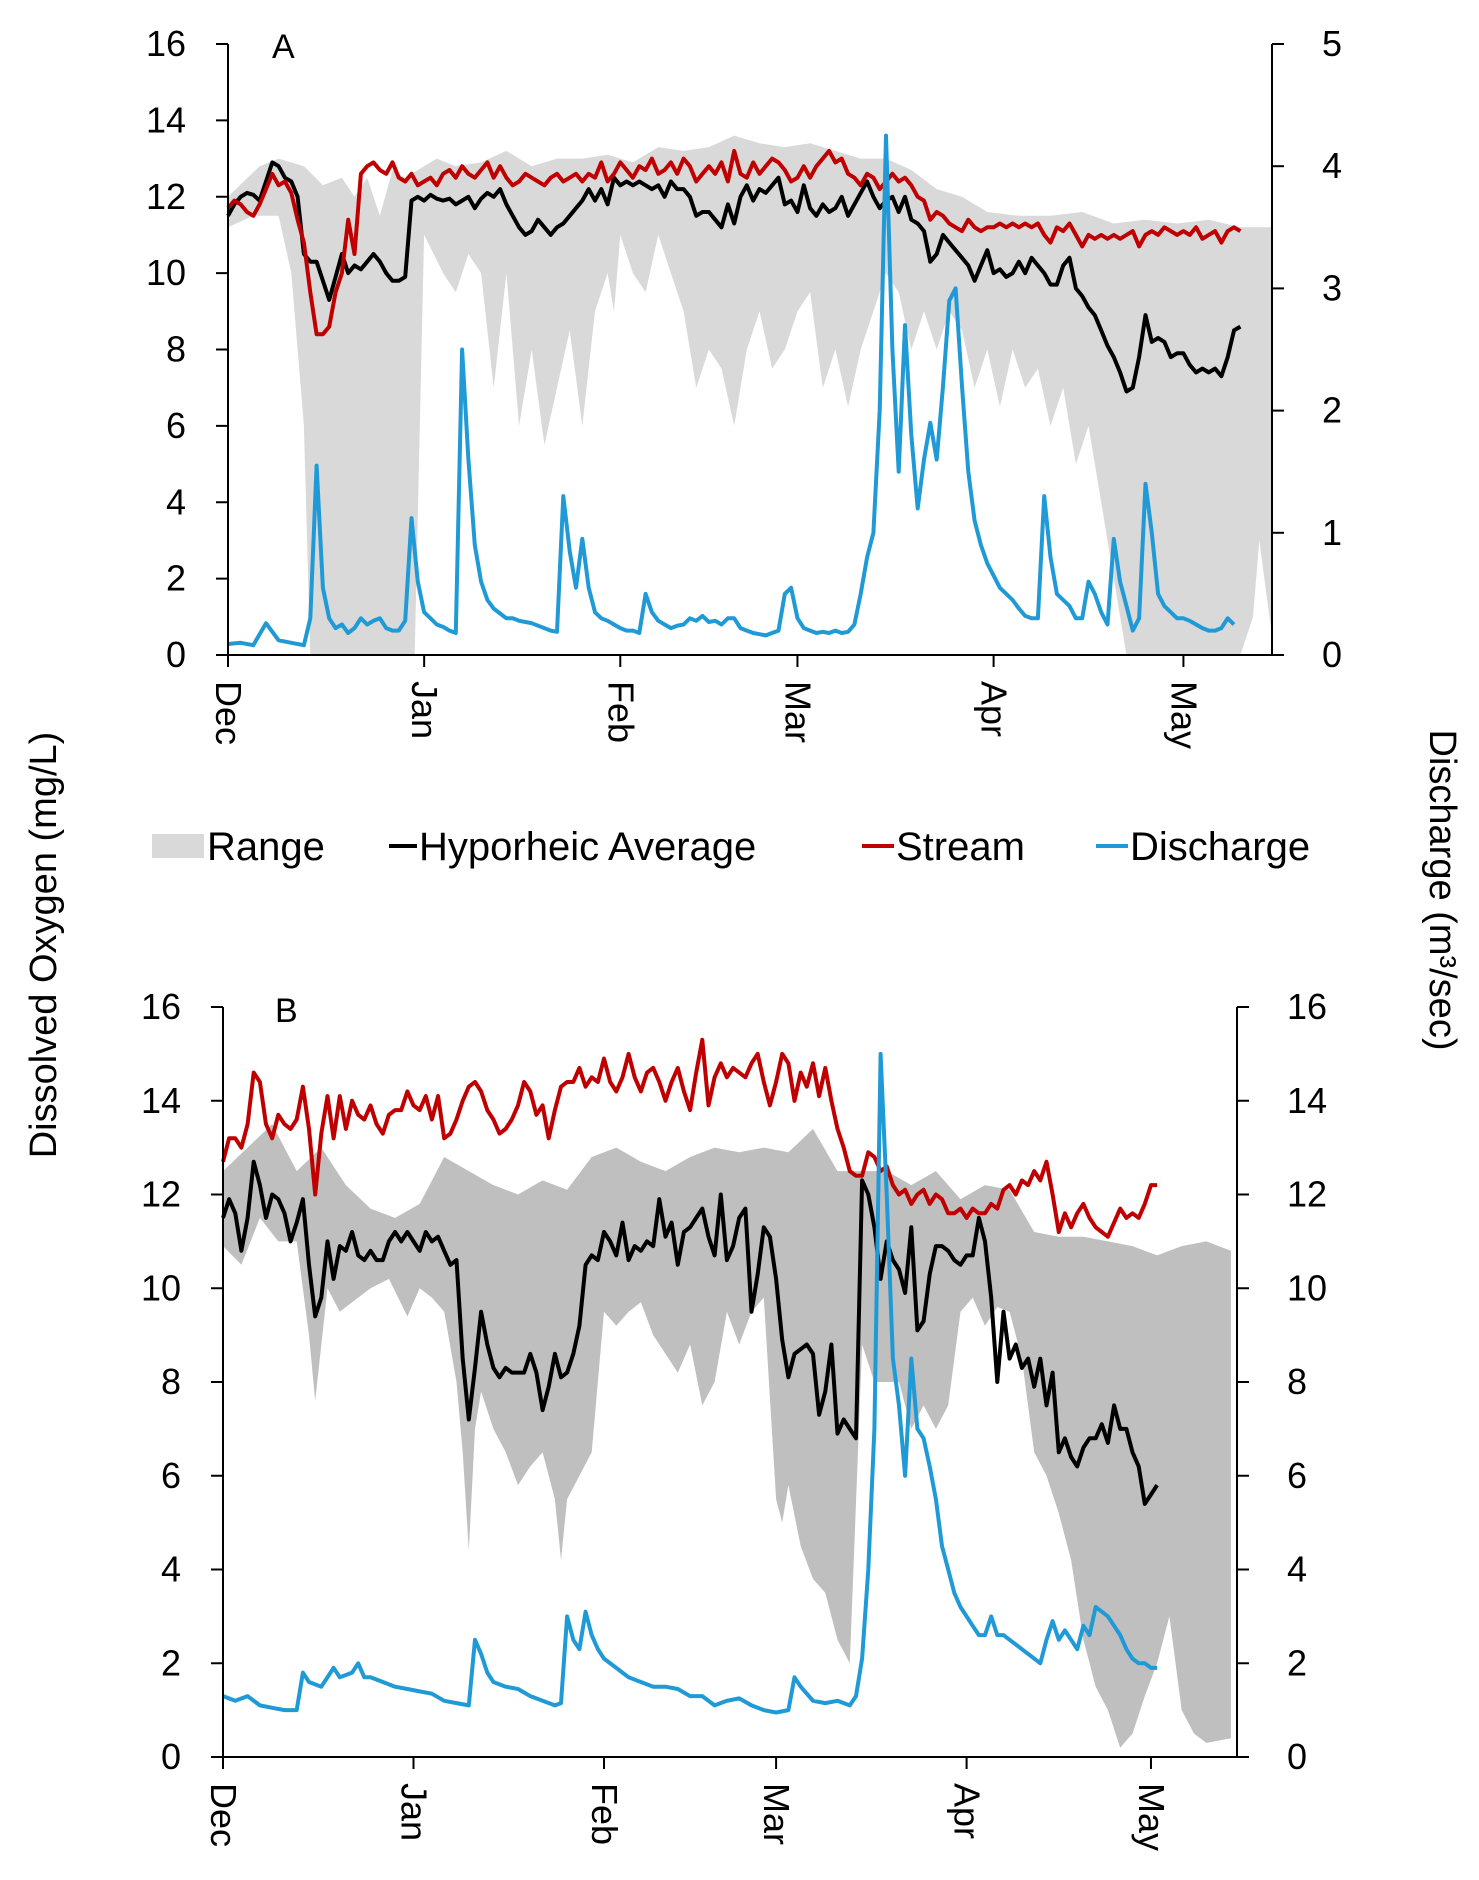 This screenshot has height=1880, width=1479. I want to click on panel-b-x-tick-label: Feb, so click(604, 1814).